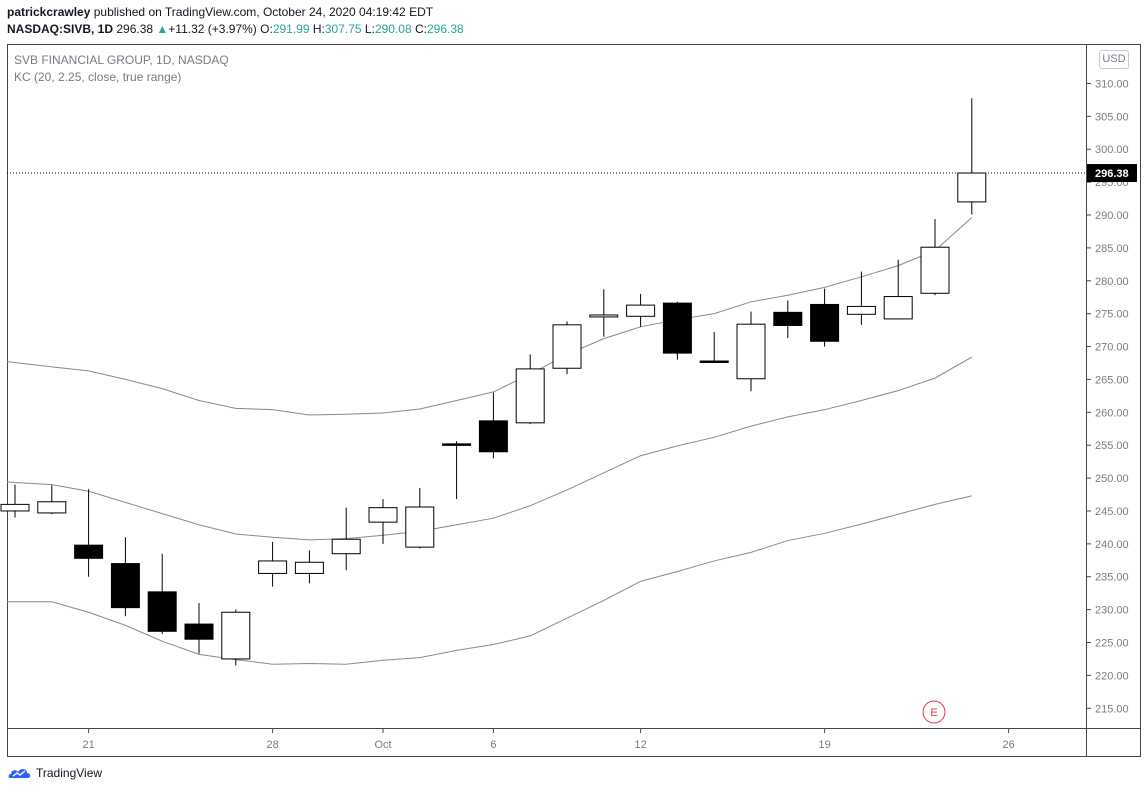  I want to click on tradingview-cloud-icon, so click(19, 773).